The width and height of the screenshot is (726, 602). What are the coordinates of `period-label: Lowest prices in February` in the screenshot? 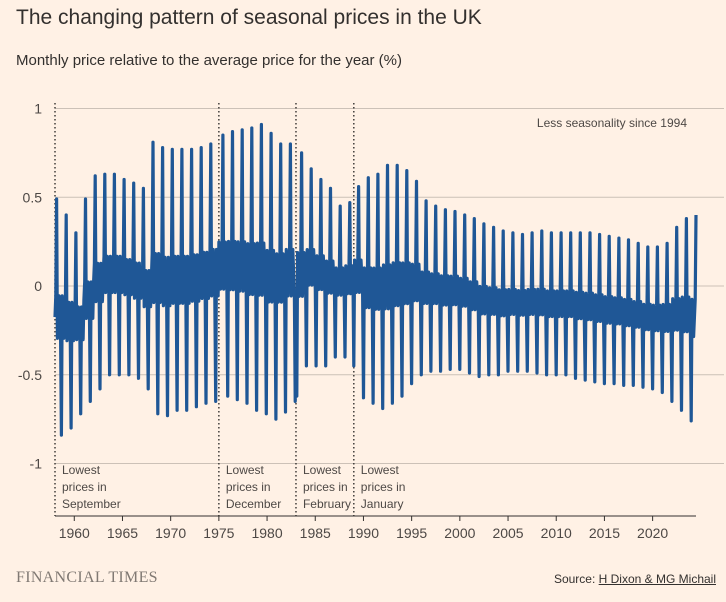 It's located at (327, 487).